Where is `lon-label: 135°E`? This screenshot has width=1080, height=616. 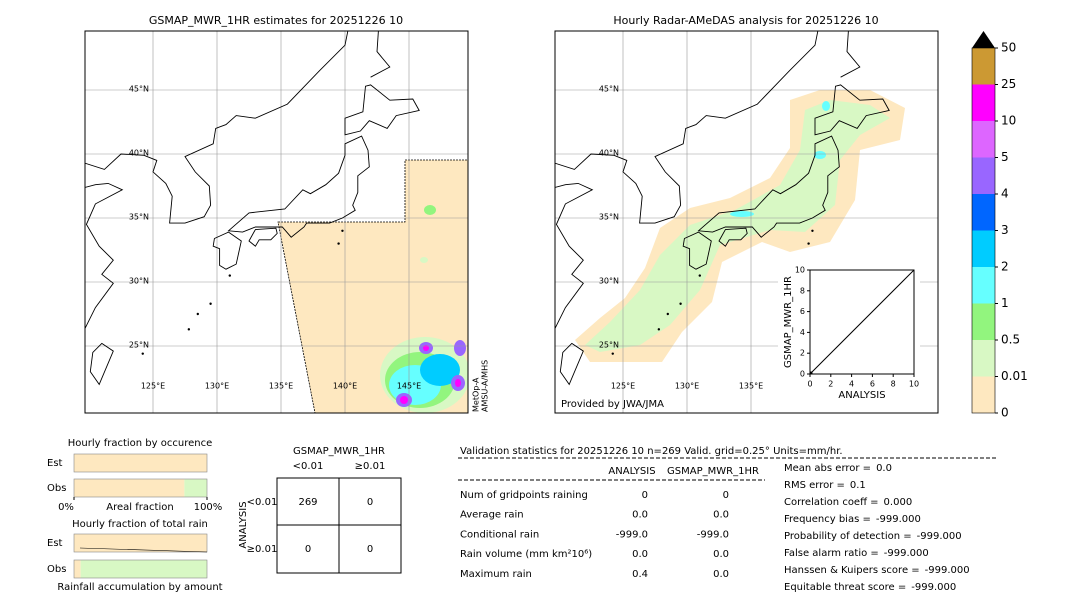
lon-label: 135°E is located at coordinates (751, 386).